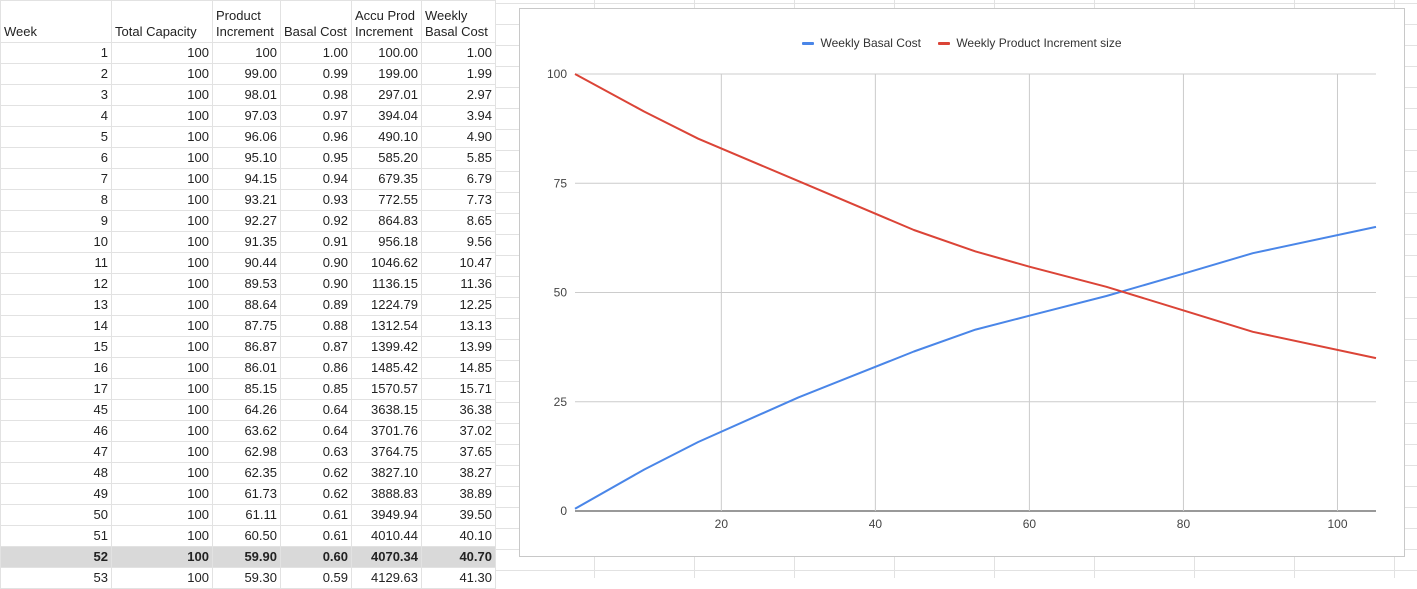 This screenshot has height=589, width=1417. I want to click on cell-weekly-basal-cost: 9.56, so click(458, 242).